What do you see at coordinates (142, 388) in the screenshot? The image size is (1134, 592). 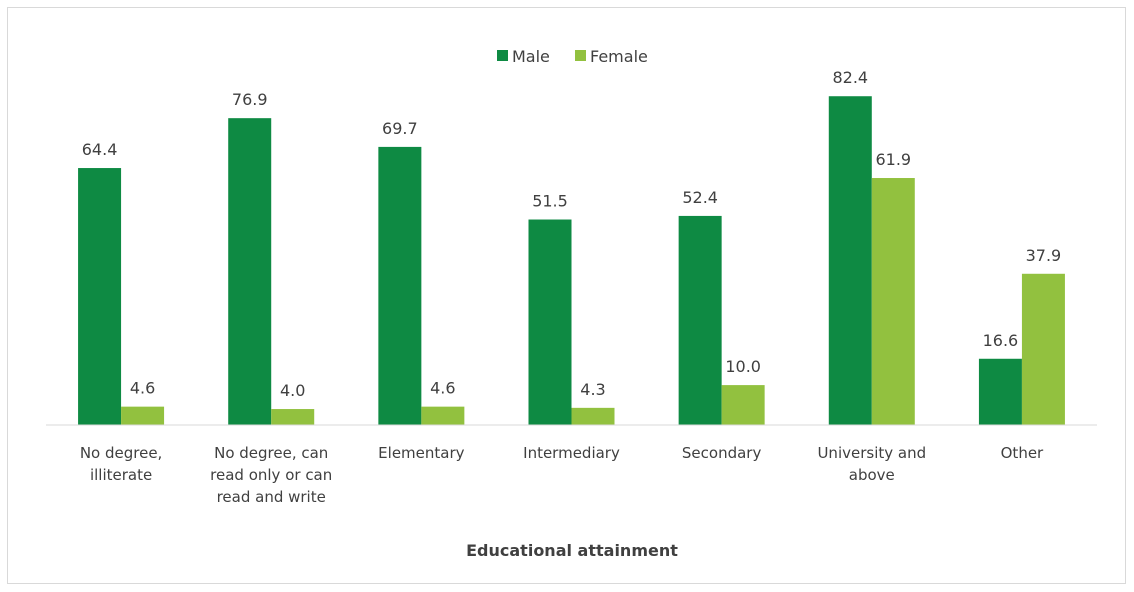 I see `data-label-female-0: 4.6` at bounding box center [142, 388].